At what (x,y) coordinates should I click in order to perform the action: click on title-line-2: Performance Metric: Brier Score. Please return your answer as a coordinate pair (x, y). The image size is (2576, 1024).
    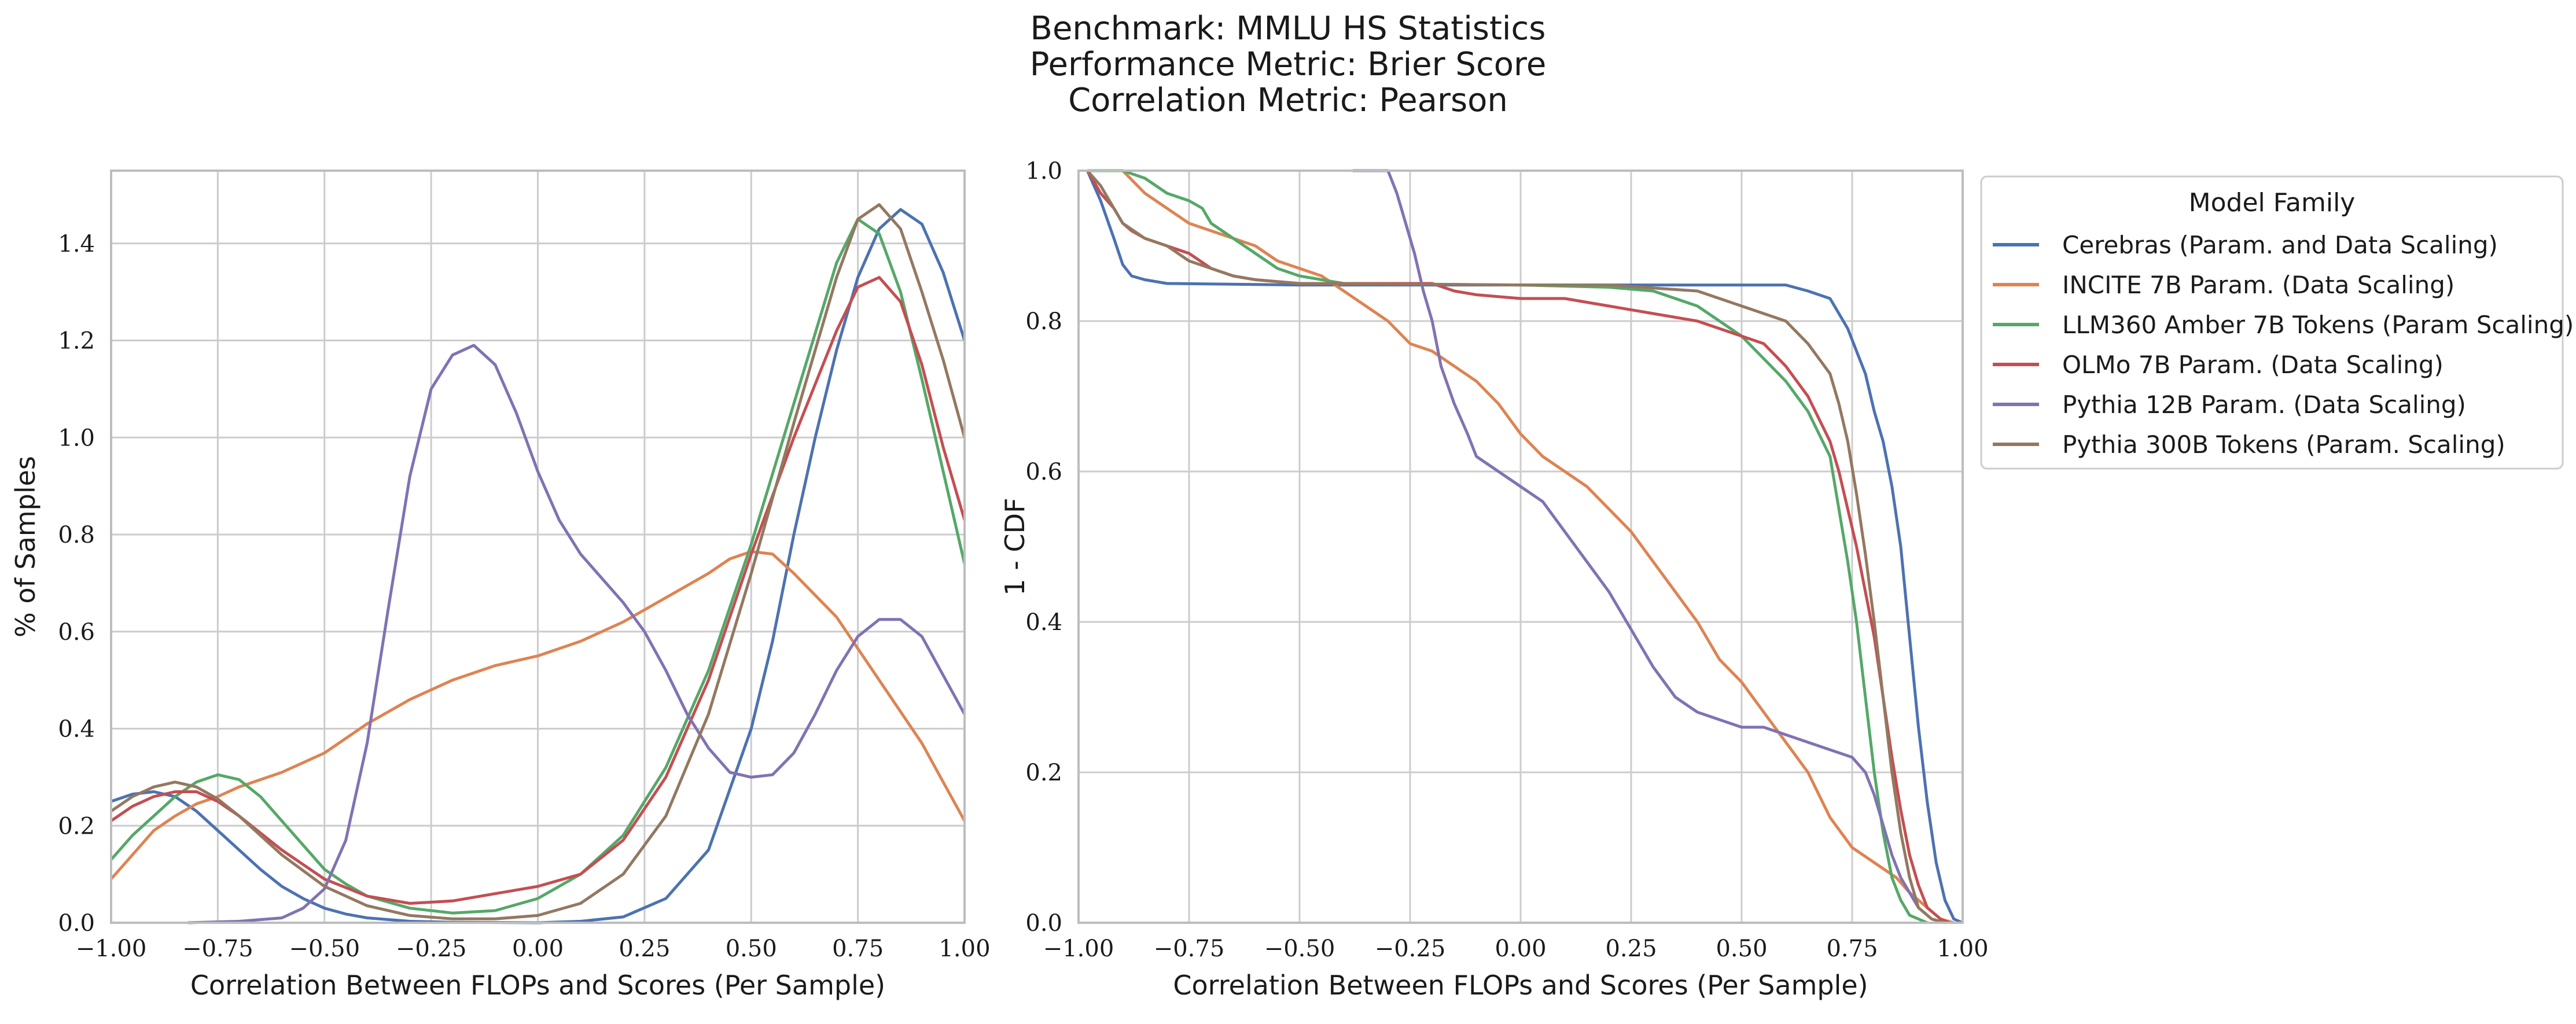
    Looking at the image, I should click on (1288, 64).